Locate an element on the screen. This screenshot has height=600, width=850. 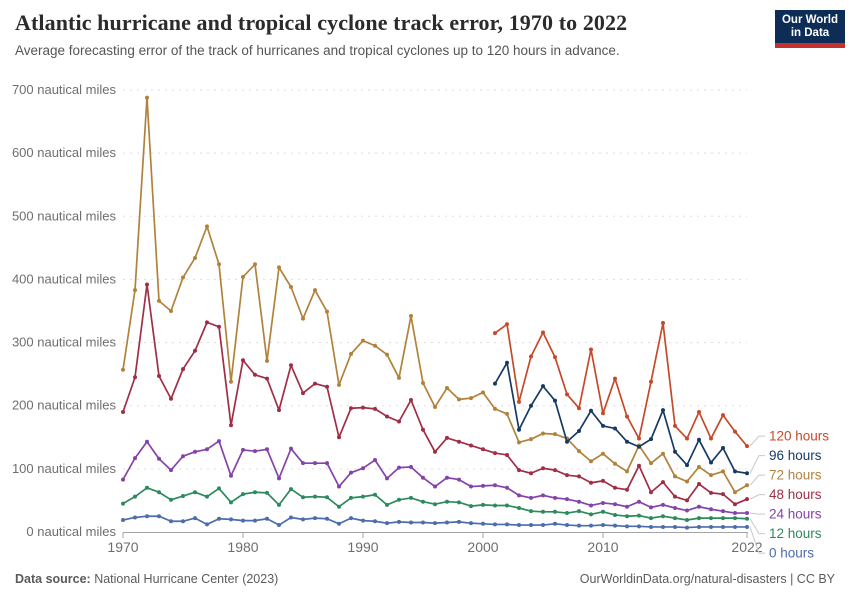
series-point-24-hours-1999 is located at coordinates (471, 486).